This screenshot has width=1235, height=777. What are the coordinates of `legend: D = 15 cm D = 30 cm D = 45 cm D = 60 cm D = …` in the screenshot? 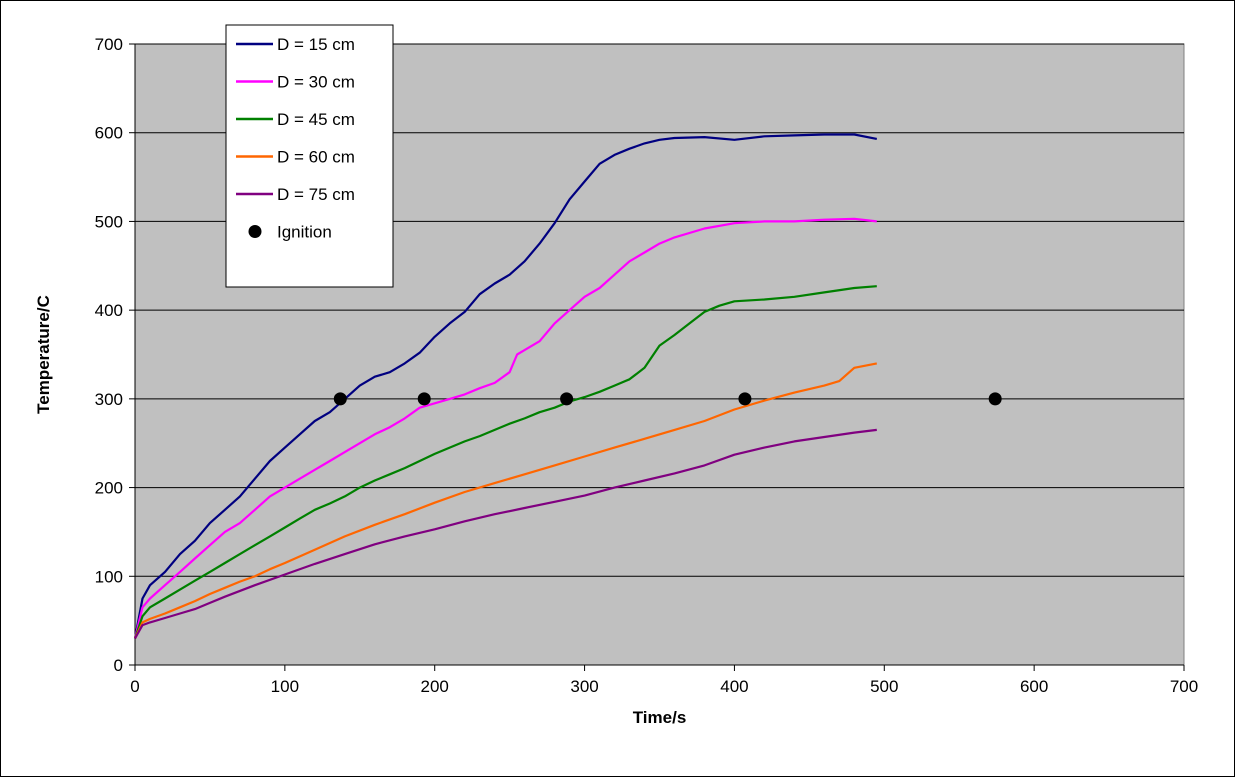 It's located at (309, 156).